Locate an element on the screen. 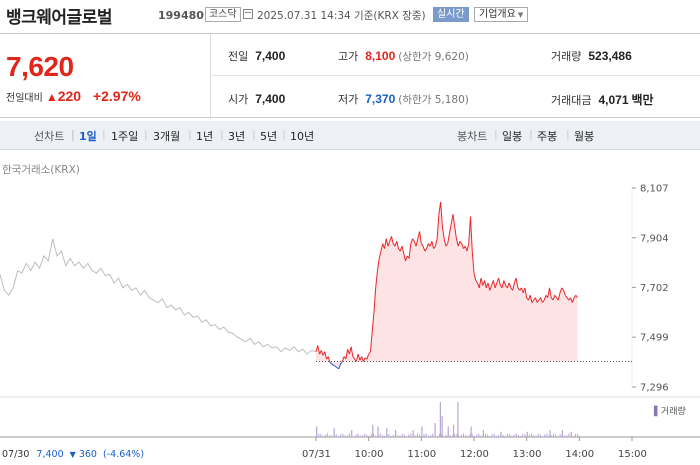  y-tick-label: 7,499 is located at coordinates (654, 338).